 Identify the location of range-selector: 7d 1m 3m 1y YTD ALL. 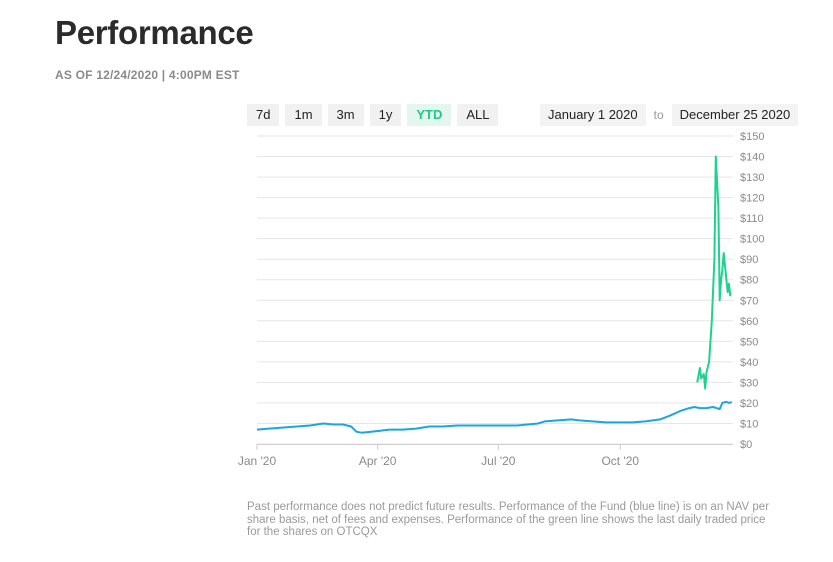
(373, 115).